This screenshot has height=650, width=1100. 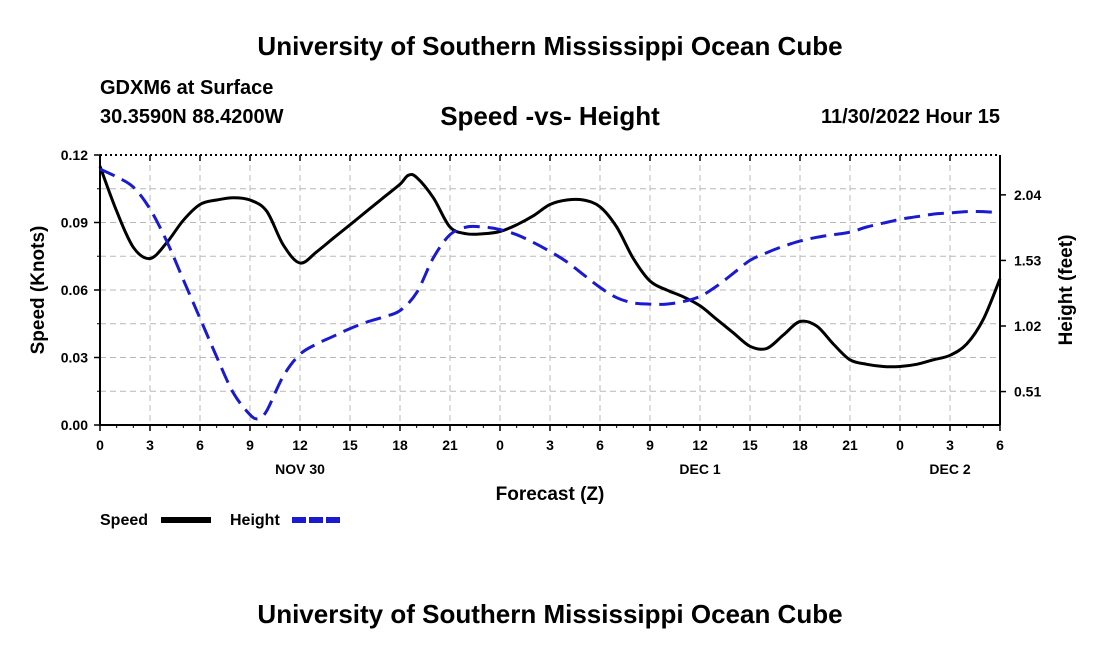 I want to click on station-name: GDXM6 at Surface, so click(x=187, y=88).